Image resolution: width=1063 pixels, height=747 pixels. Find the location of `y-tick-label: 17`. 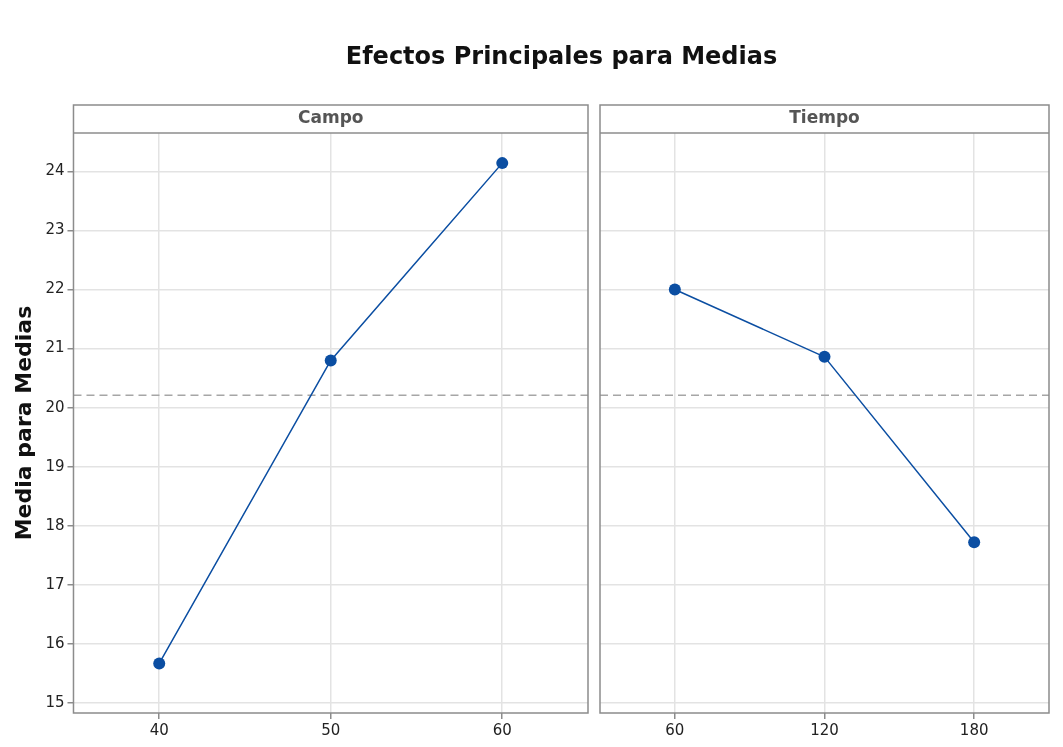

y-tick-label: 17 is located at coordinates (55, 583).